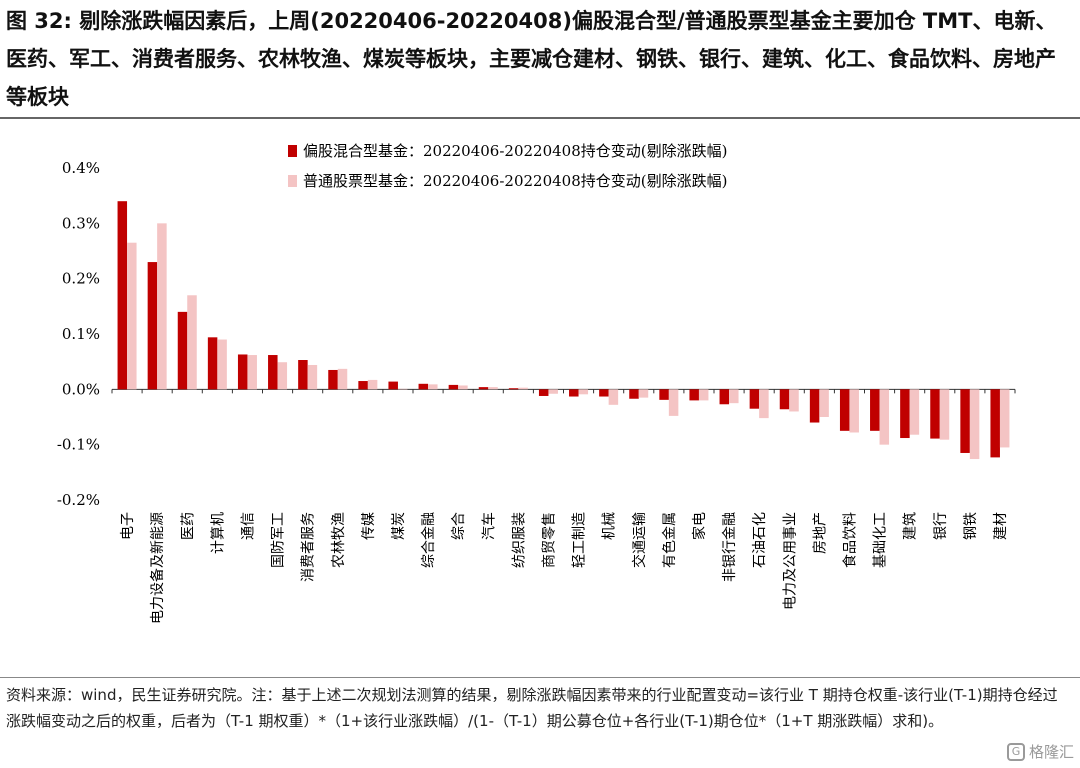 Image resolution: width=1080 pixels, height=768 pixels. Describe the element at coordinates (519, 540) in the screenshot. I see `x-tick-label: 纺织服装` at that location.